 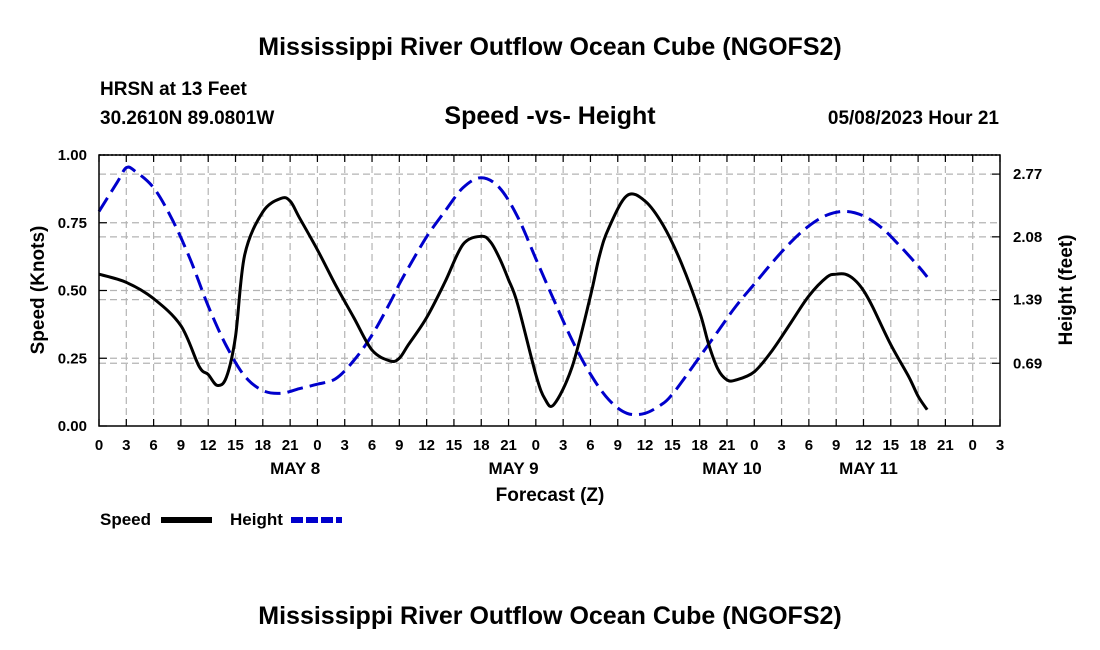 I want to click on x-date-label: MAY 11, so click(x=868, y=468).